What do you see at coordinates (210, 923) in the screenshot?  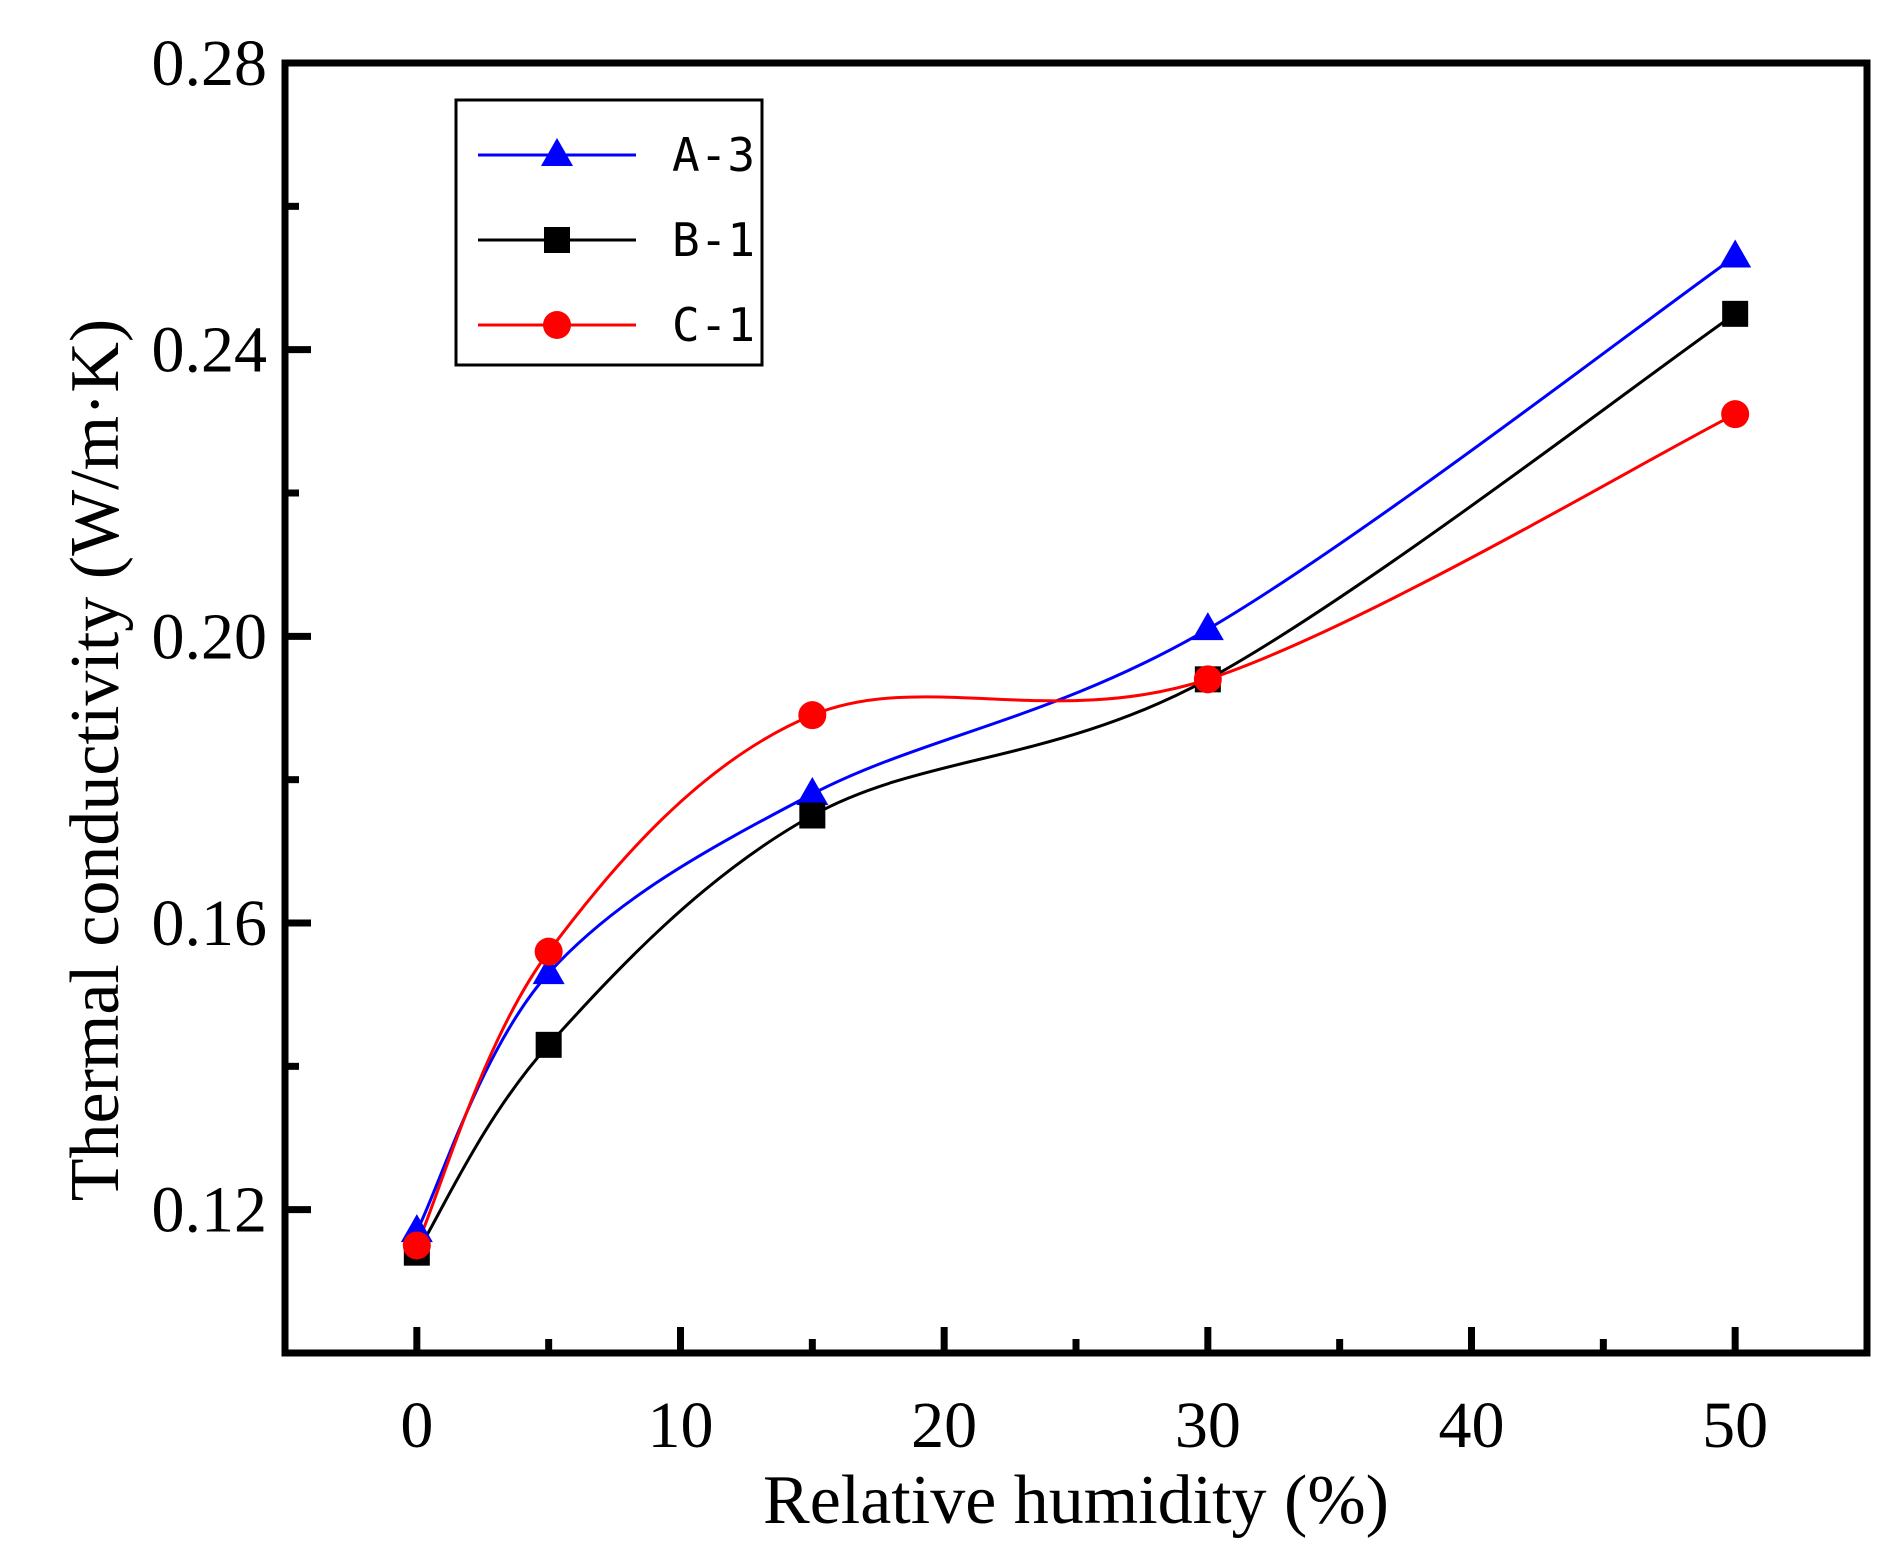 I see `y-tick-label: 0.16` at bounding box center [210, 923].